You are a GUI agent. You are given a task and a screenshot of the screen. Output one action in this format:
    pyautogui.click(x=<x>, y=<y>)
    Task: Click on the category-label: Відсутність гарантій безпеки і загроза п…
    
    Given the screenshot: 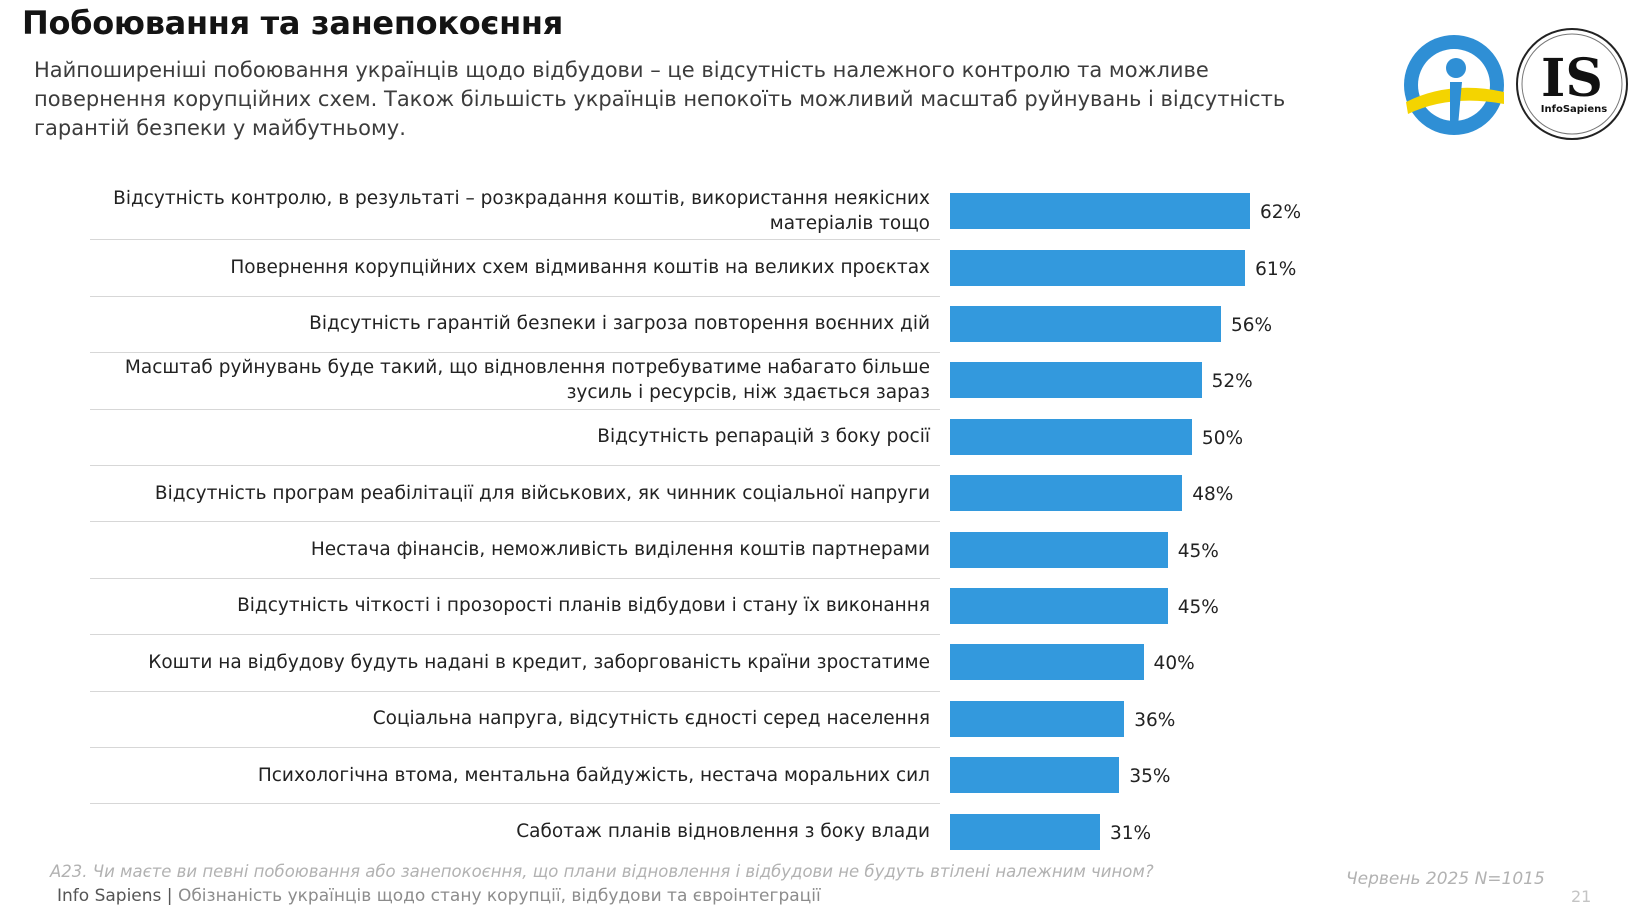 What is the action you would take?
    pyautogui.click(x=510, y=324)
    